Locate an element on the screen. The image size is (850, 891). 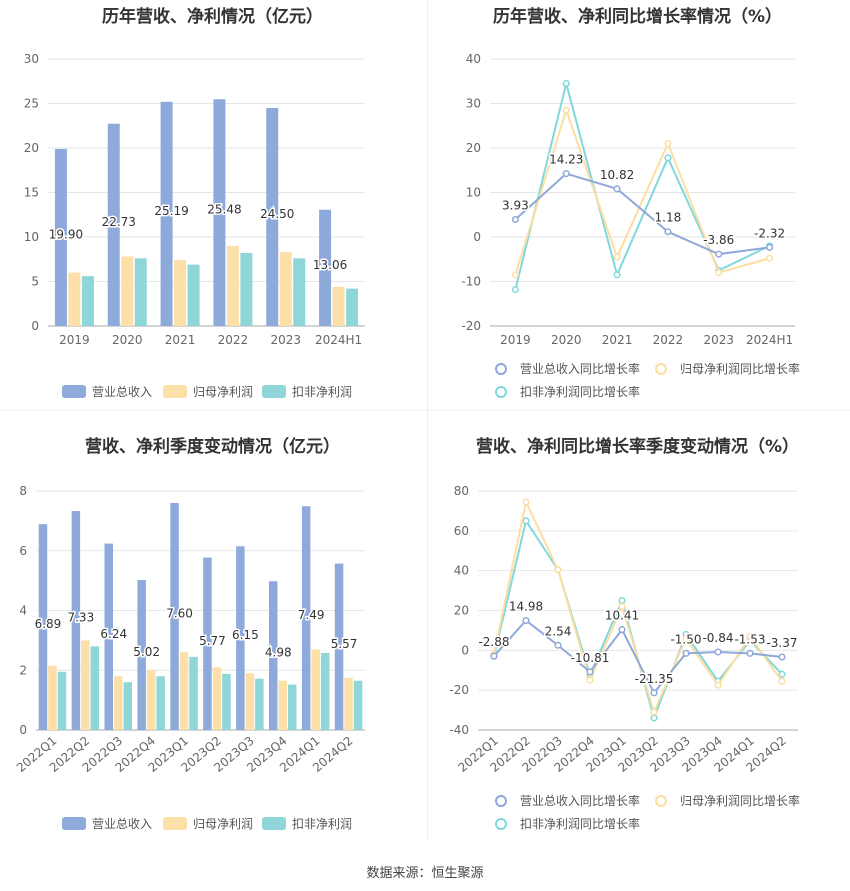
y-tick-label: 15 is located at coordinates (31, 193).